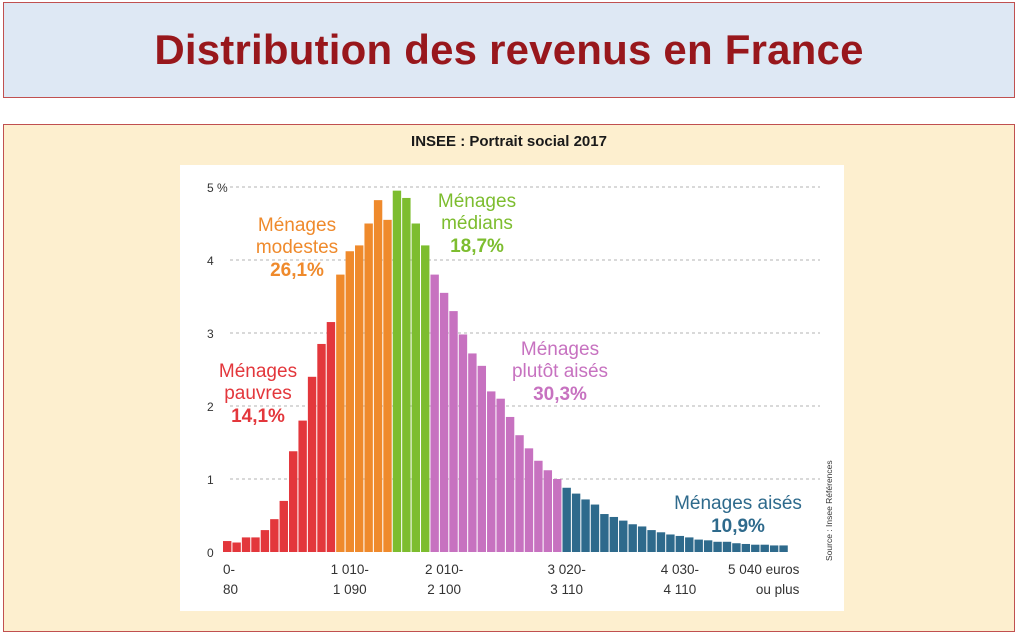 Image resolution: width=1024 pixels, height=635 pixels. Describe the element at coordinates (258, 416) in the screenshot. I see `group-share: 14,1%` at that location.